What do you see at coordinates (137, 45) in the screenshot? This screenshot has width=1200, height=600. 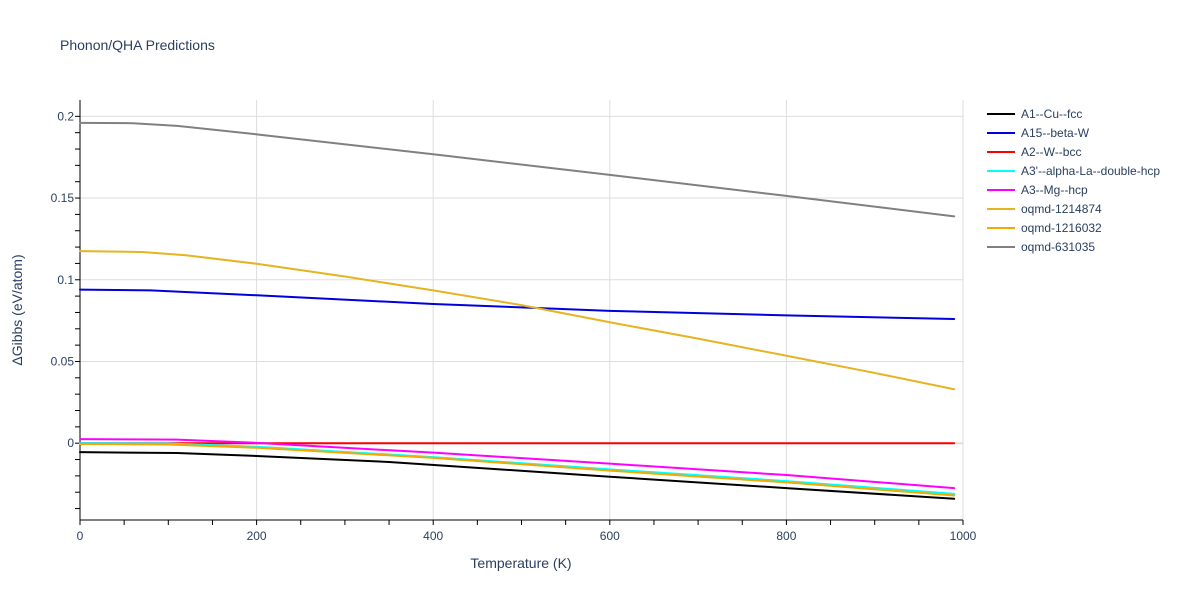 I see `chart-title: Phonon/QHA Predictions` at bounding box center [137, 45].